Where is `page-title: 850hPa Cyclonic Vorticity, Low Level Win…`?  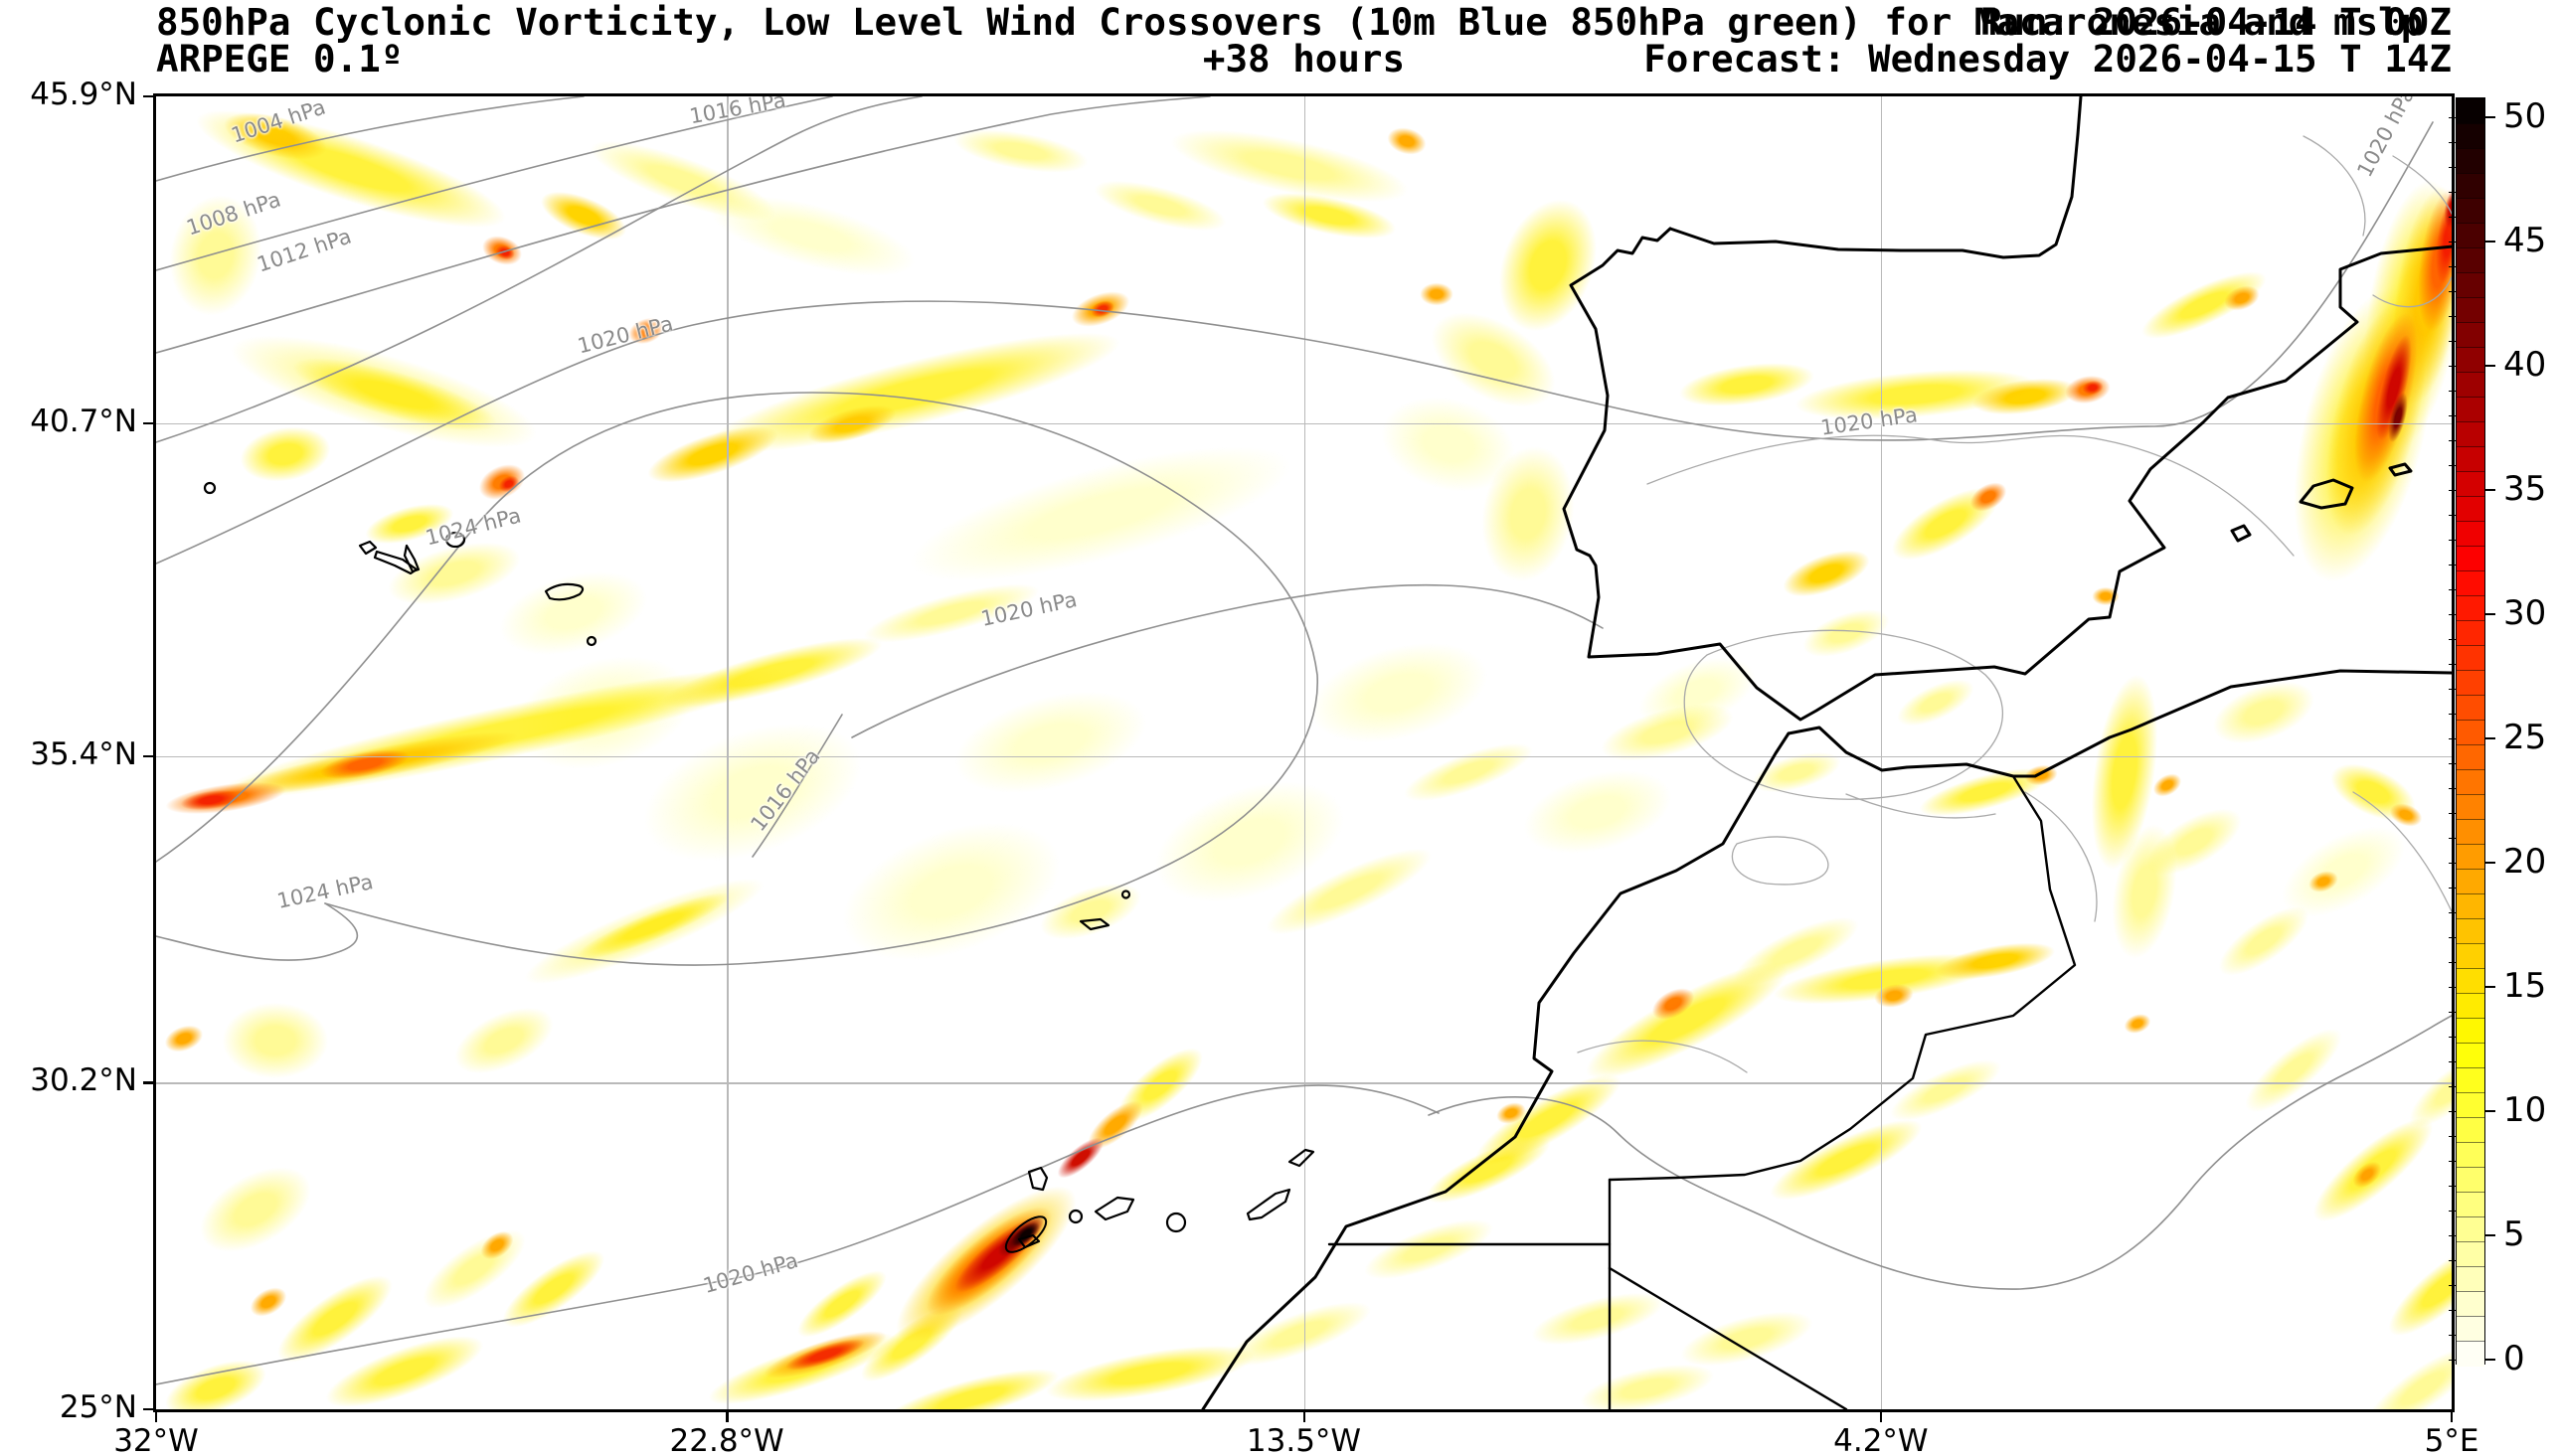 page-title: 850hPa Cyclonic Vorticity, Low Level Win… is located at coordinates (1290, 22).